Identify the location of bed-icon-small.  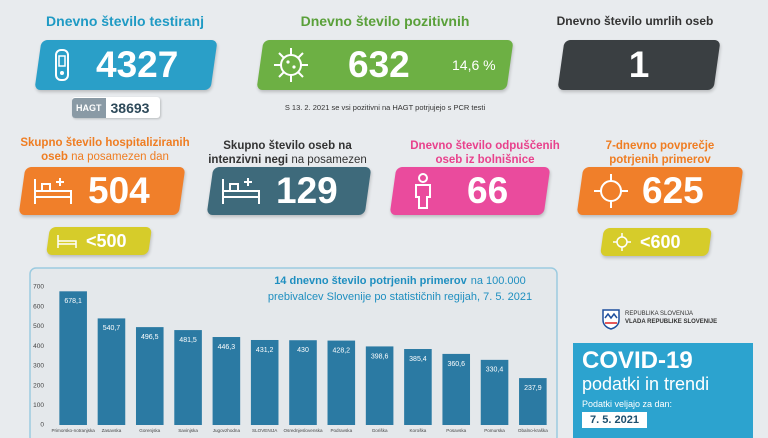
(67, 241).